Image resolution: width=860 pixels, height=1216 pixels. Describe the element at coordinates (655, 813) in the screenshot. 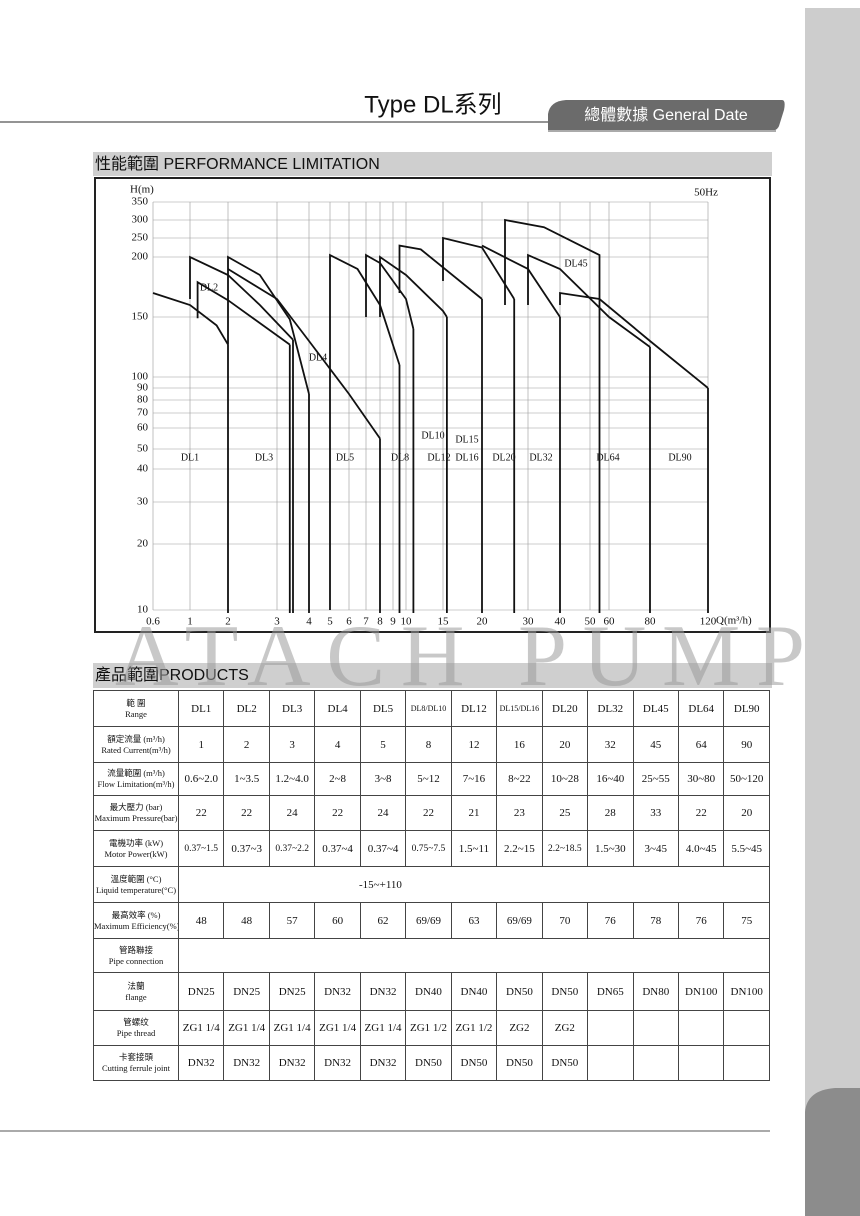

I see `table-cell: 33` at that location.